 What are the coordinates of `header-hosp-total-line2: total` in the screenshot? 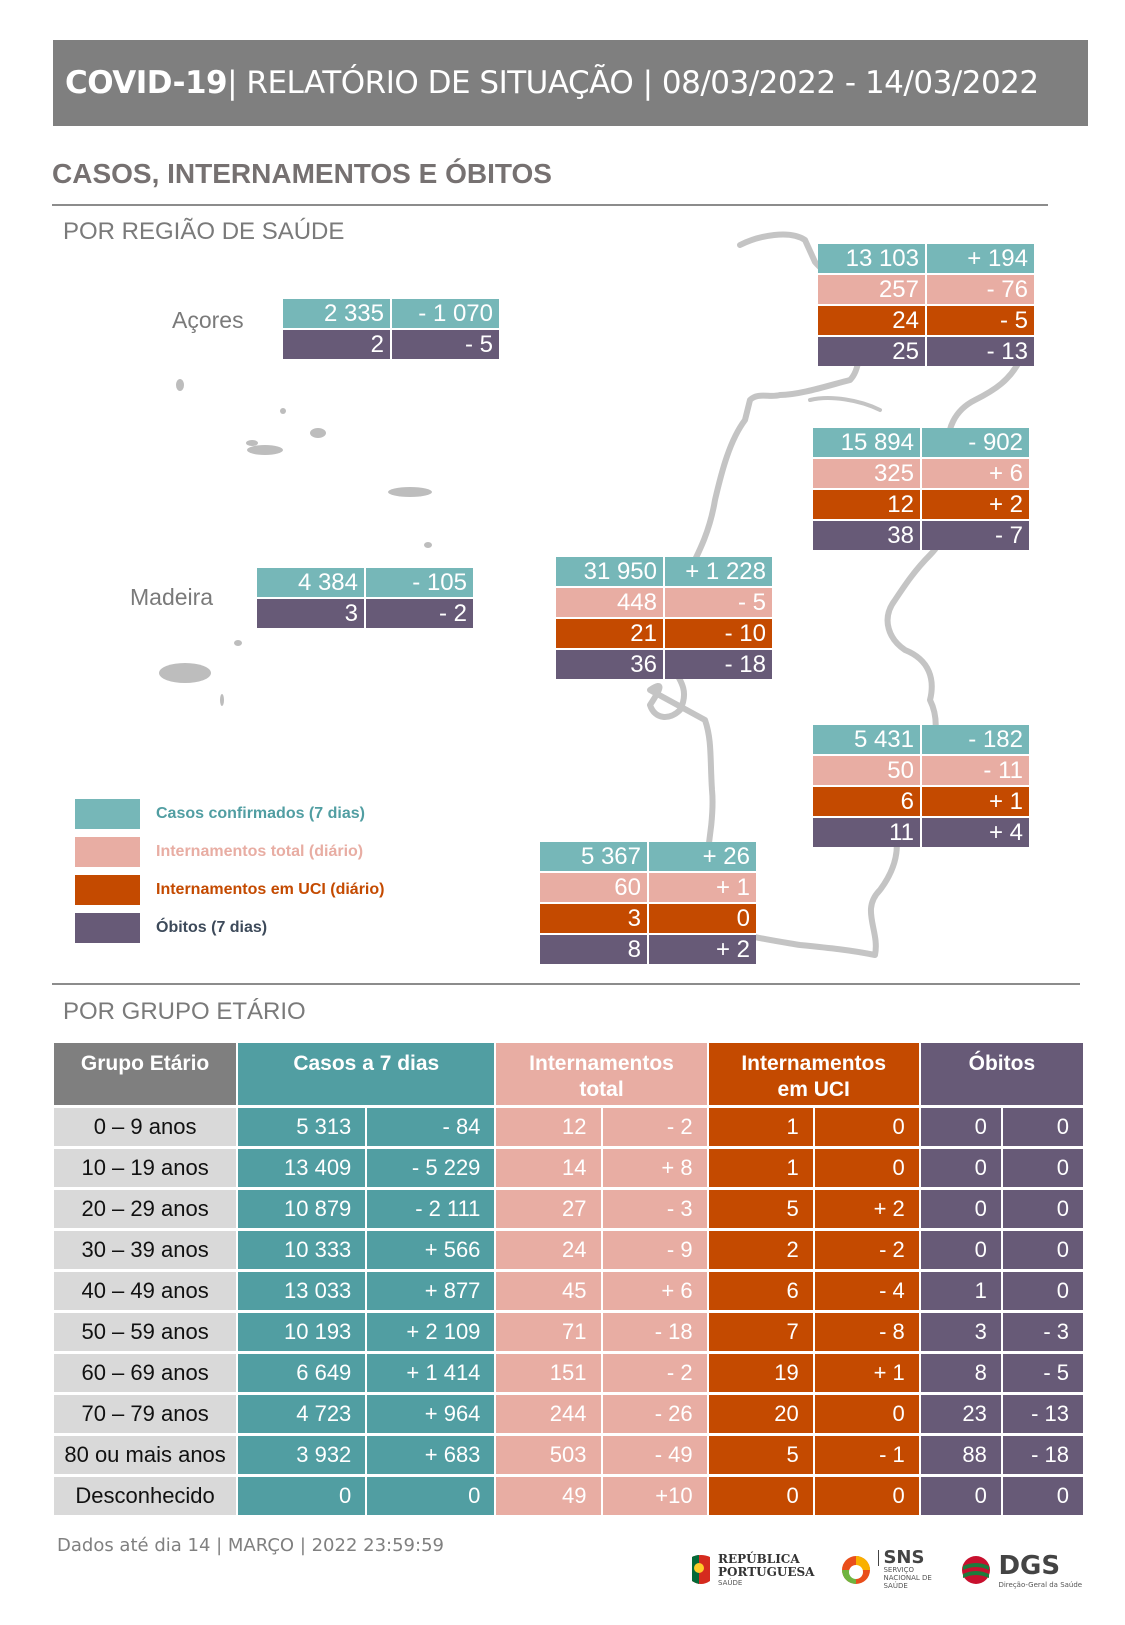 It's located at (601, 1089).